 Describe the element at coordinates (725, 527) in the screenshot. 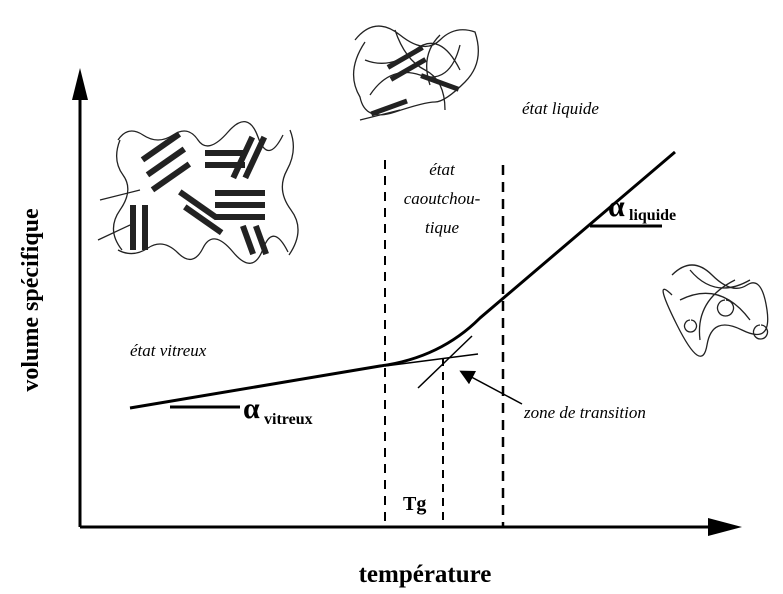

I see `x-arrow` at that location.